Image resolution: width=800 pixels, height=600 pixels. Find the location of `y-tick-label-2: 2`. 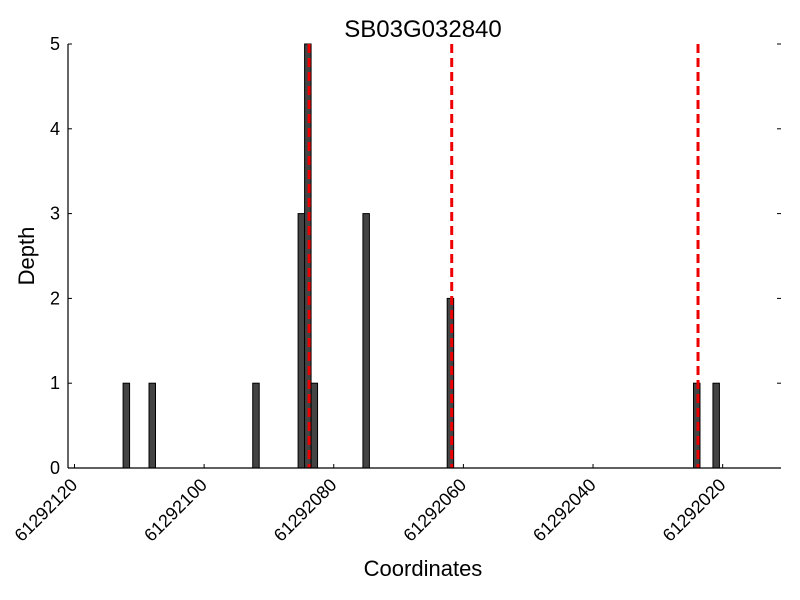

y-tick-label-2: 2 is located at coordinates (55, 298).